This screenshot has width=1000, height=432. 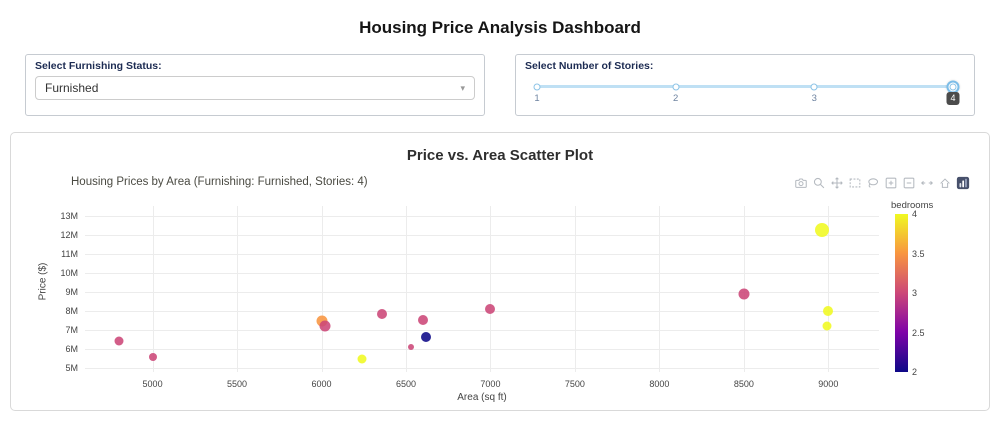 I want to click on x-tick-label: 5500, so click(x=237, y=384).